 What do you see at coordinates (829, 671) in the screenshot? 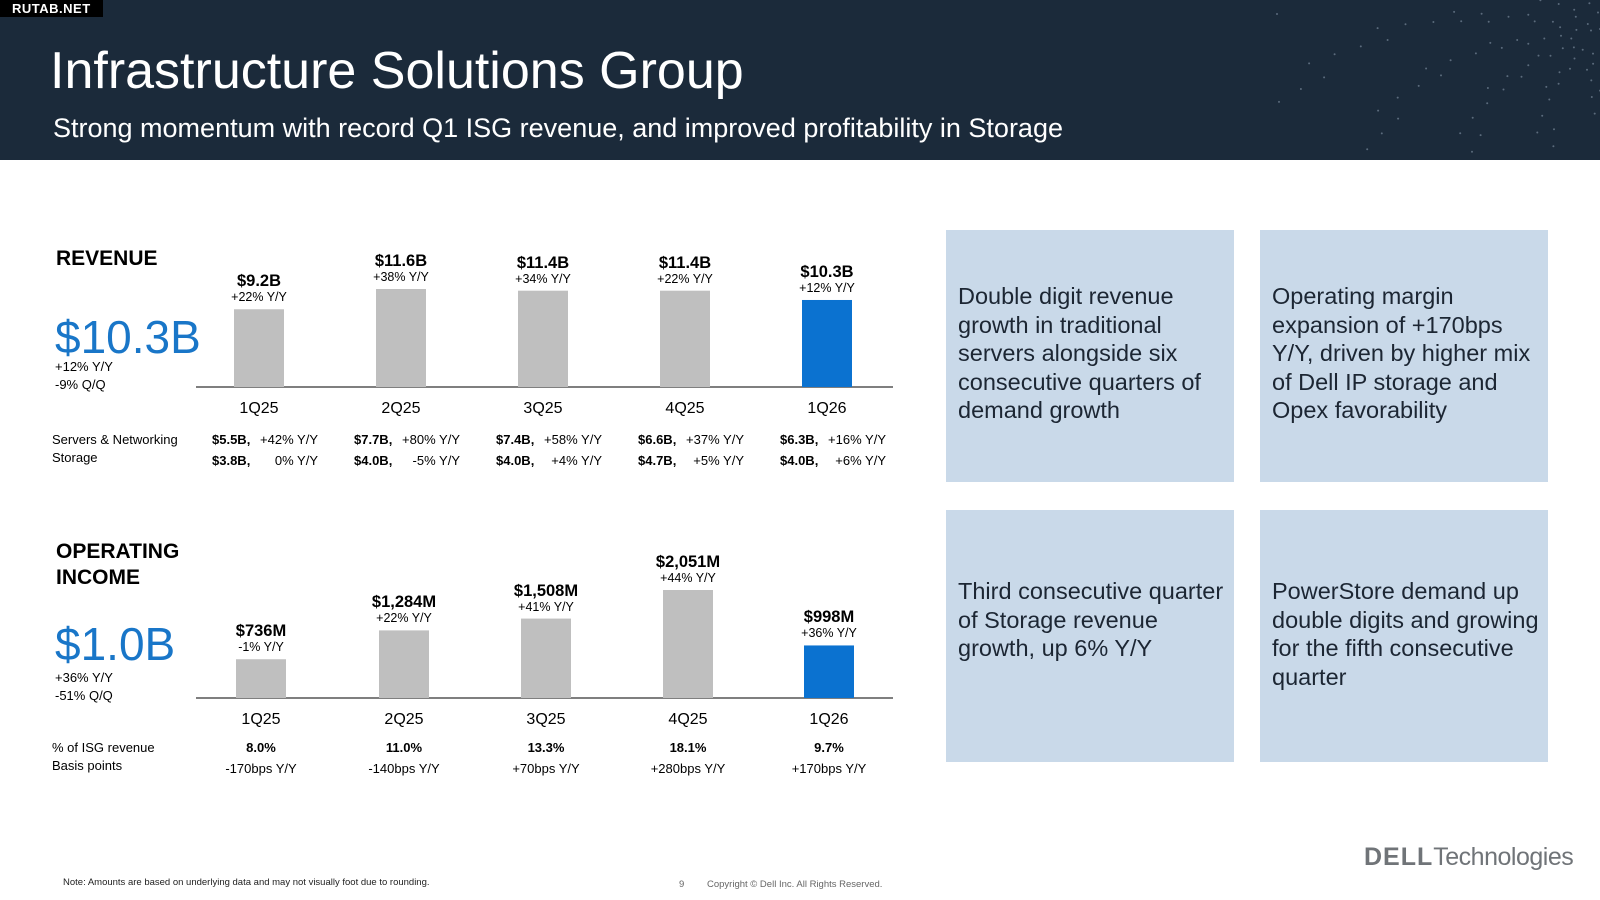
I see `opinc-bar-1Q26` at bounding box center [829, 671].